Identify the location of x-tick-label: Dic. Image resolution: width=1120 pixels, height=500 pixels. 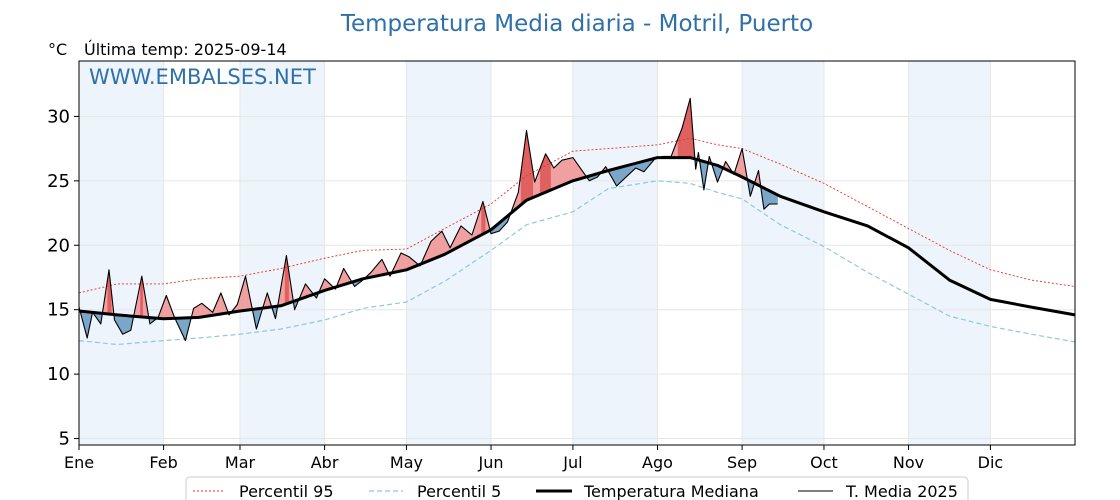
(991, 462).